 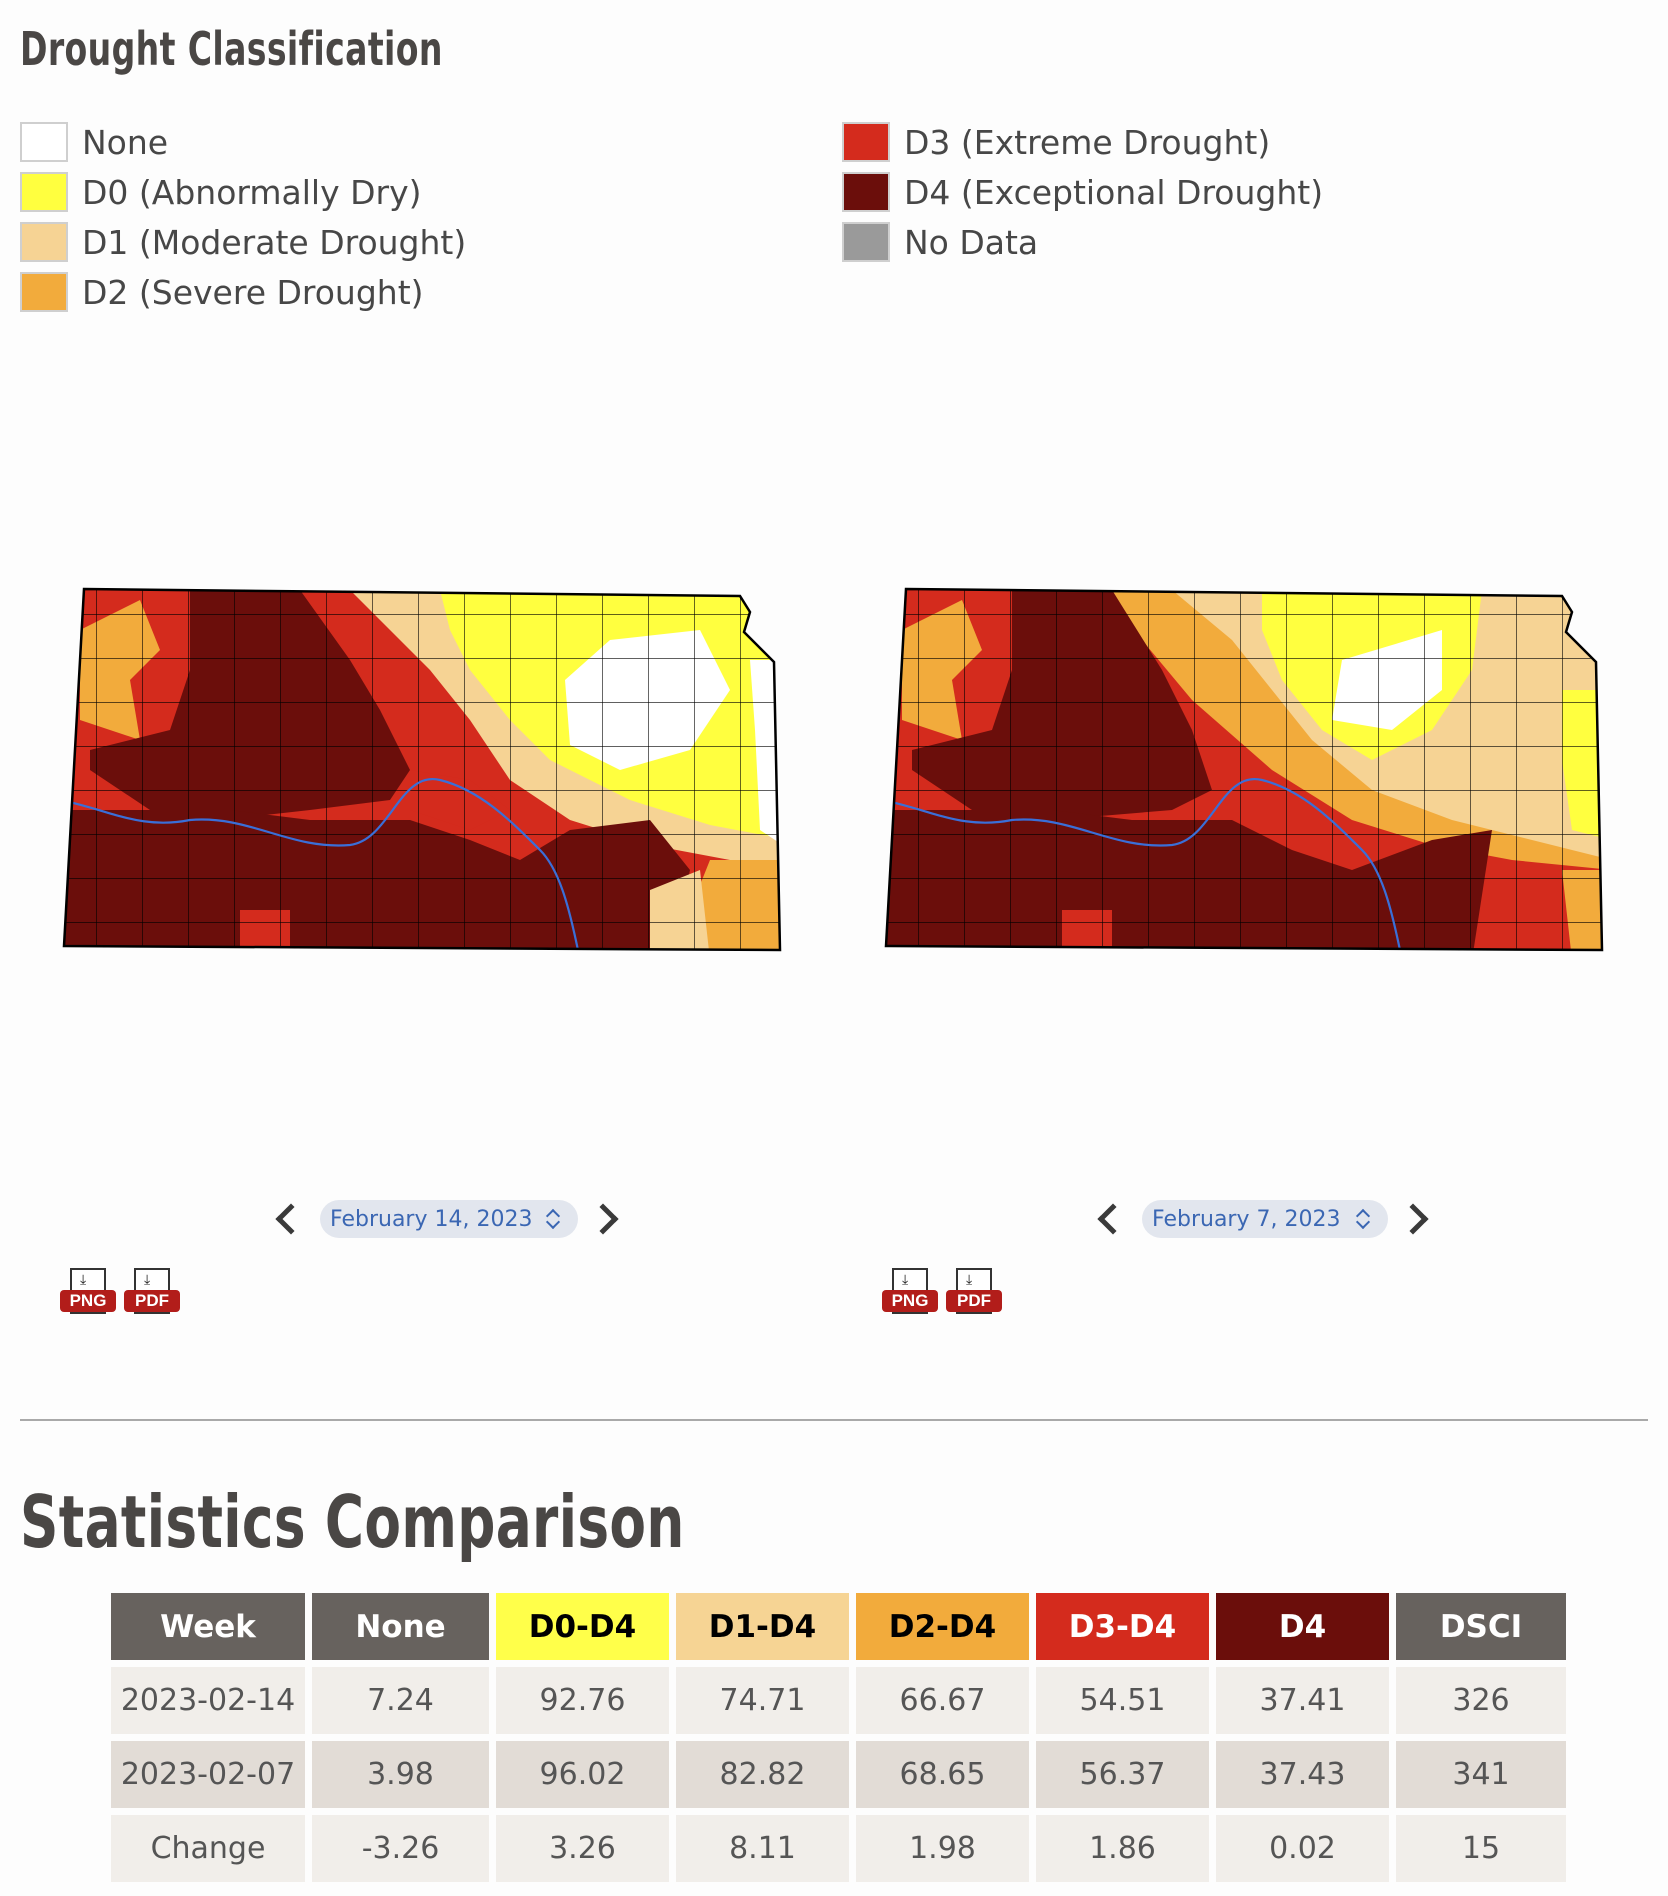 I want to click on date-select-previous: February 7, 2023, so click(x=1265, y=1219).